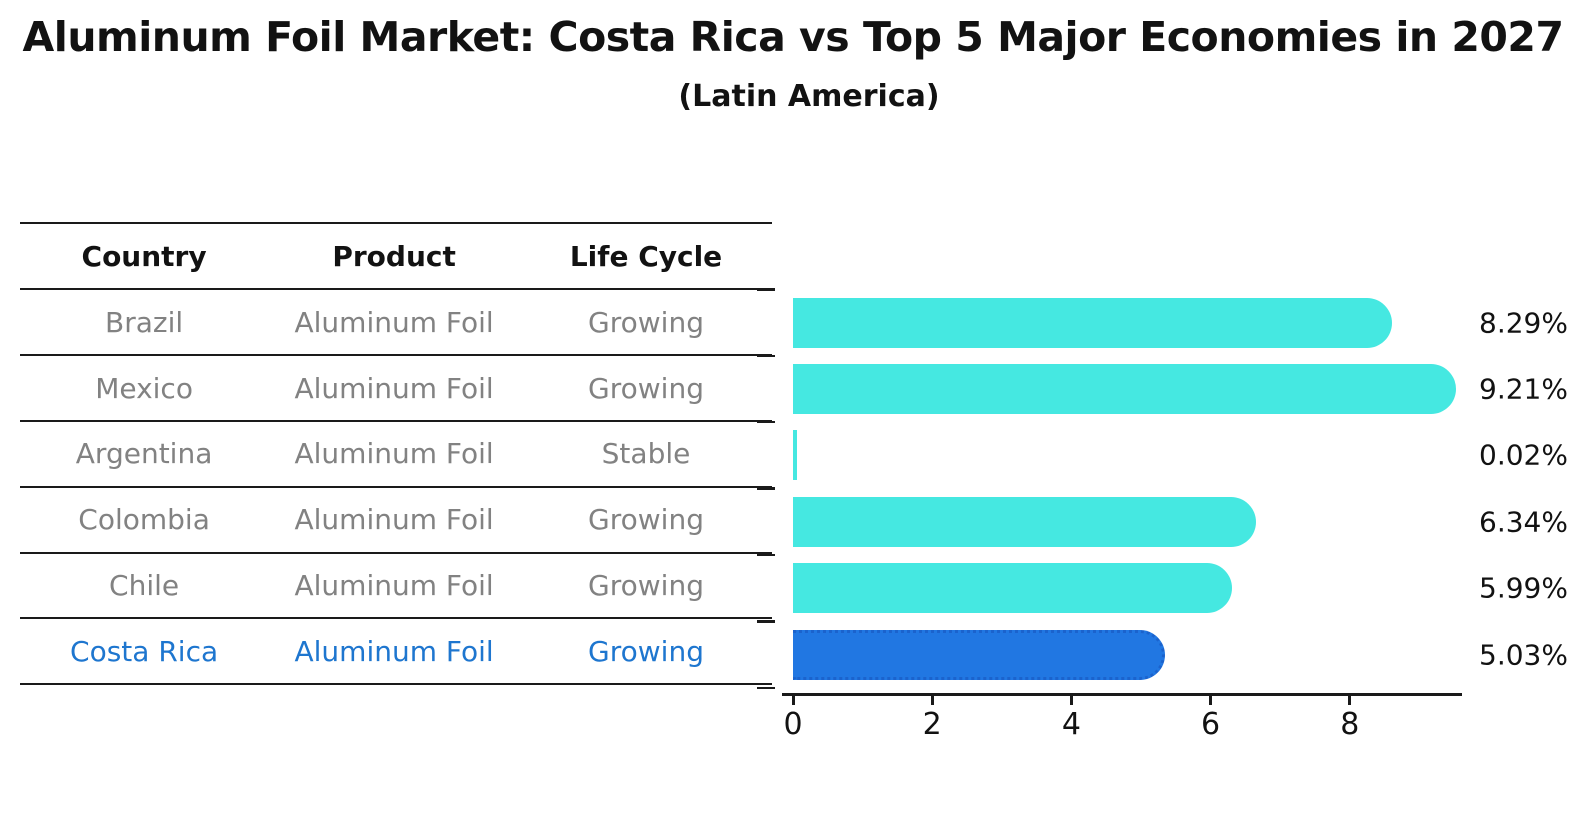 The image size is (1586, 823). I want to click on bar-value-label: 8.29%, so click(1523, 323).